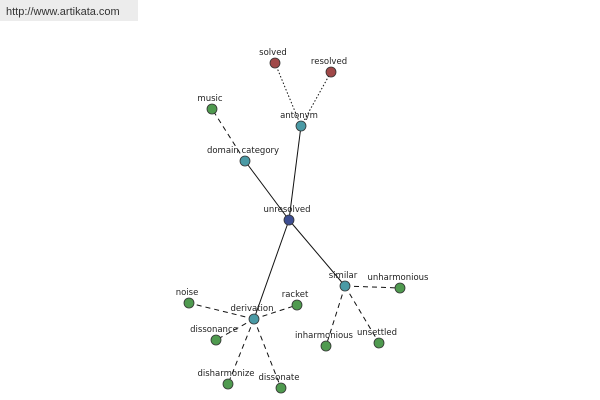 The image size is (600, 400). Describe the element at coordinates (324, 336) in the screenshot. I see `node-label: inharmonious` at that location.